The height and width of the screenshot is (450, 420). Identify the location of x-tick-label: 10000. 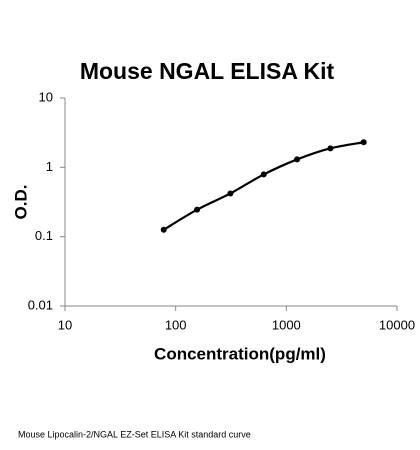
(397, 324).